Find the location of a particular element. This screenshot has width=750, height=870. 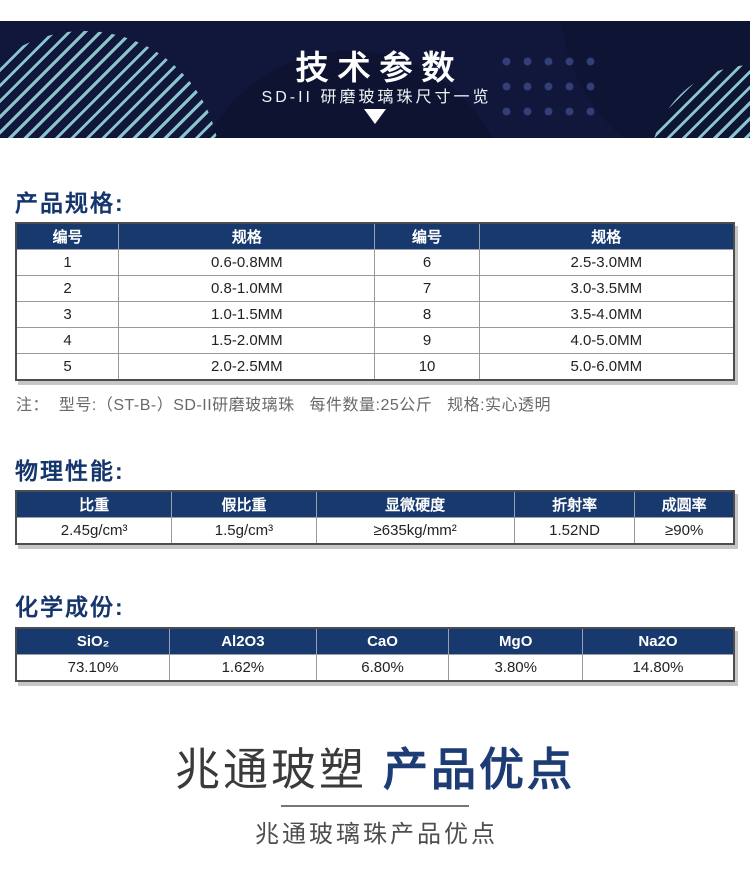

table-row: 73.10% 1.62% 6.80% 3.80% 14.80% is located at coordinates (375, 668).